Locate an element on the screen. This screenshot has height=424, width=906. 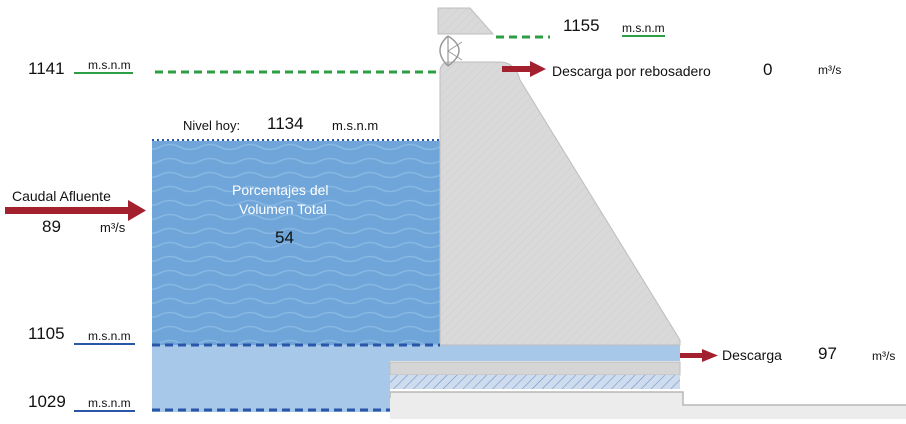
crest-elevation: 1155 is located at coordinates (581, 25).